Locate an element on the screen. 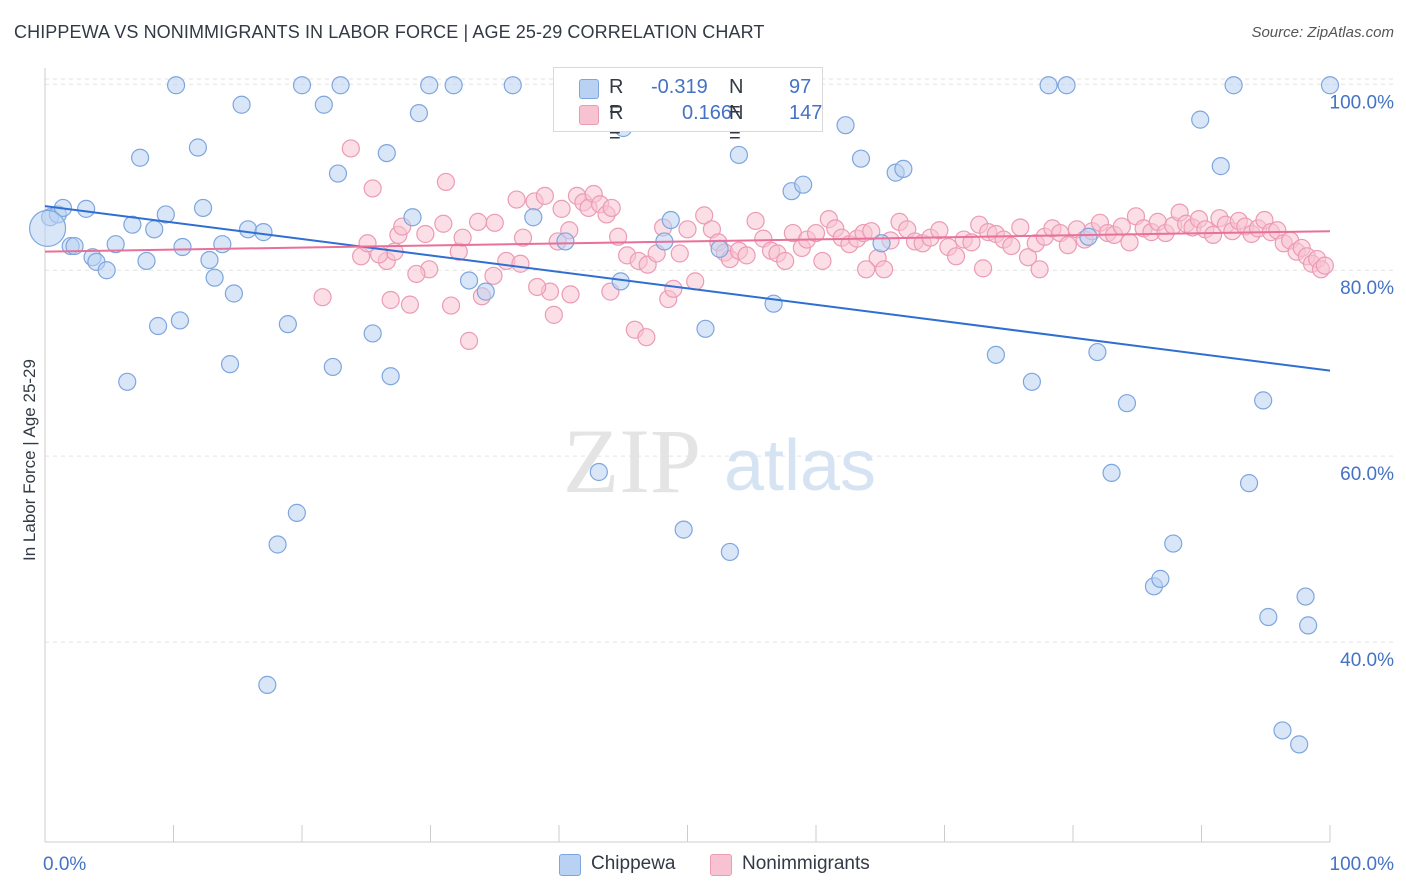 This screenshot has height=892, width=1406. y-tick-label: 60.0% is located at coordinates (1367, 474).